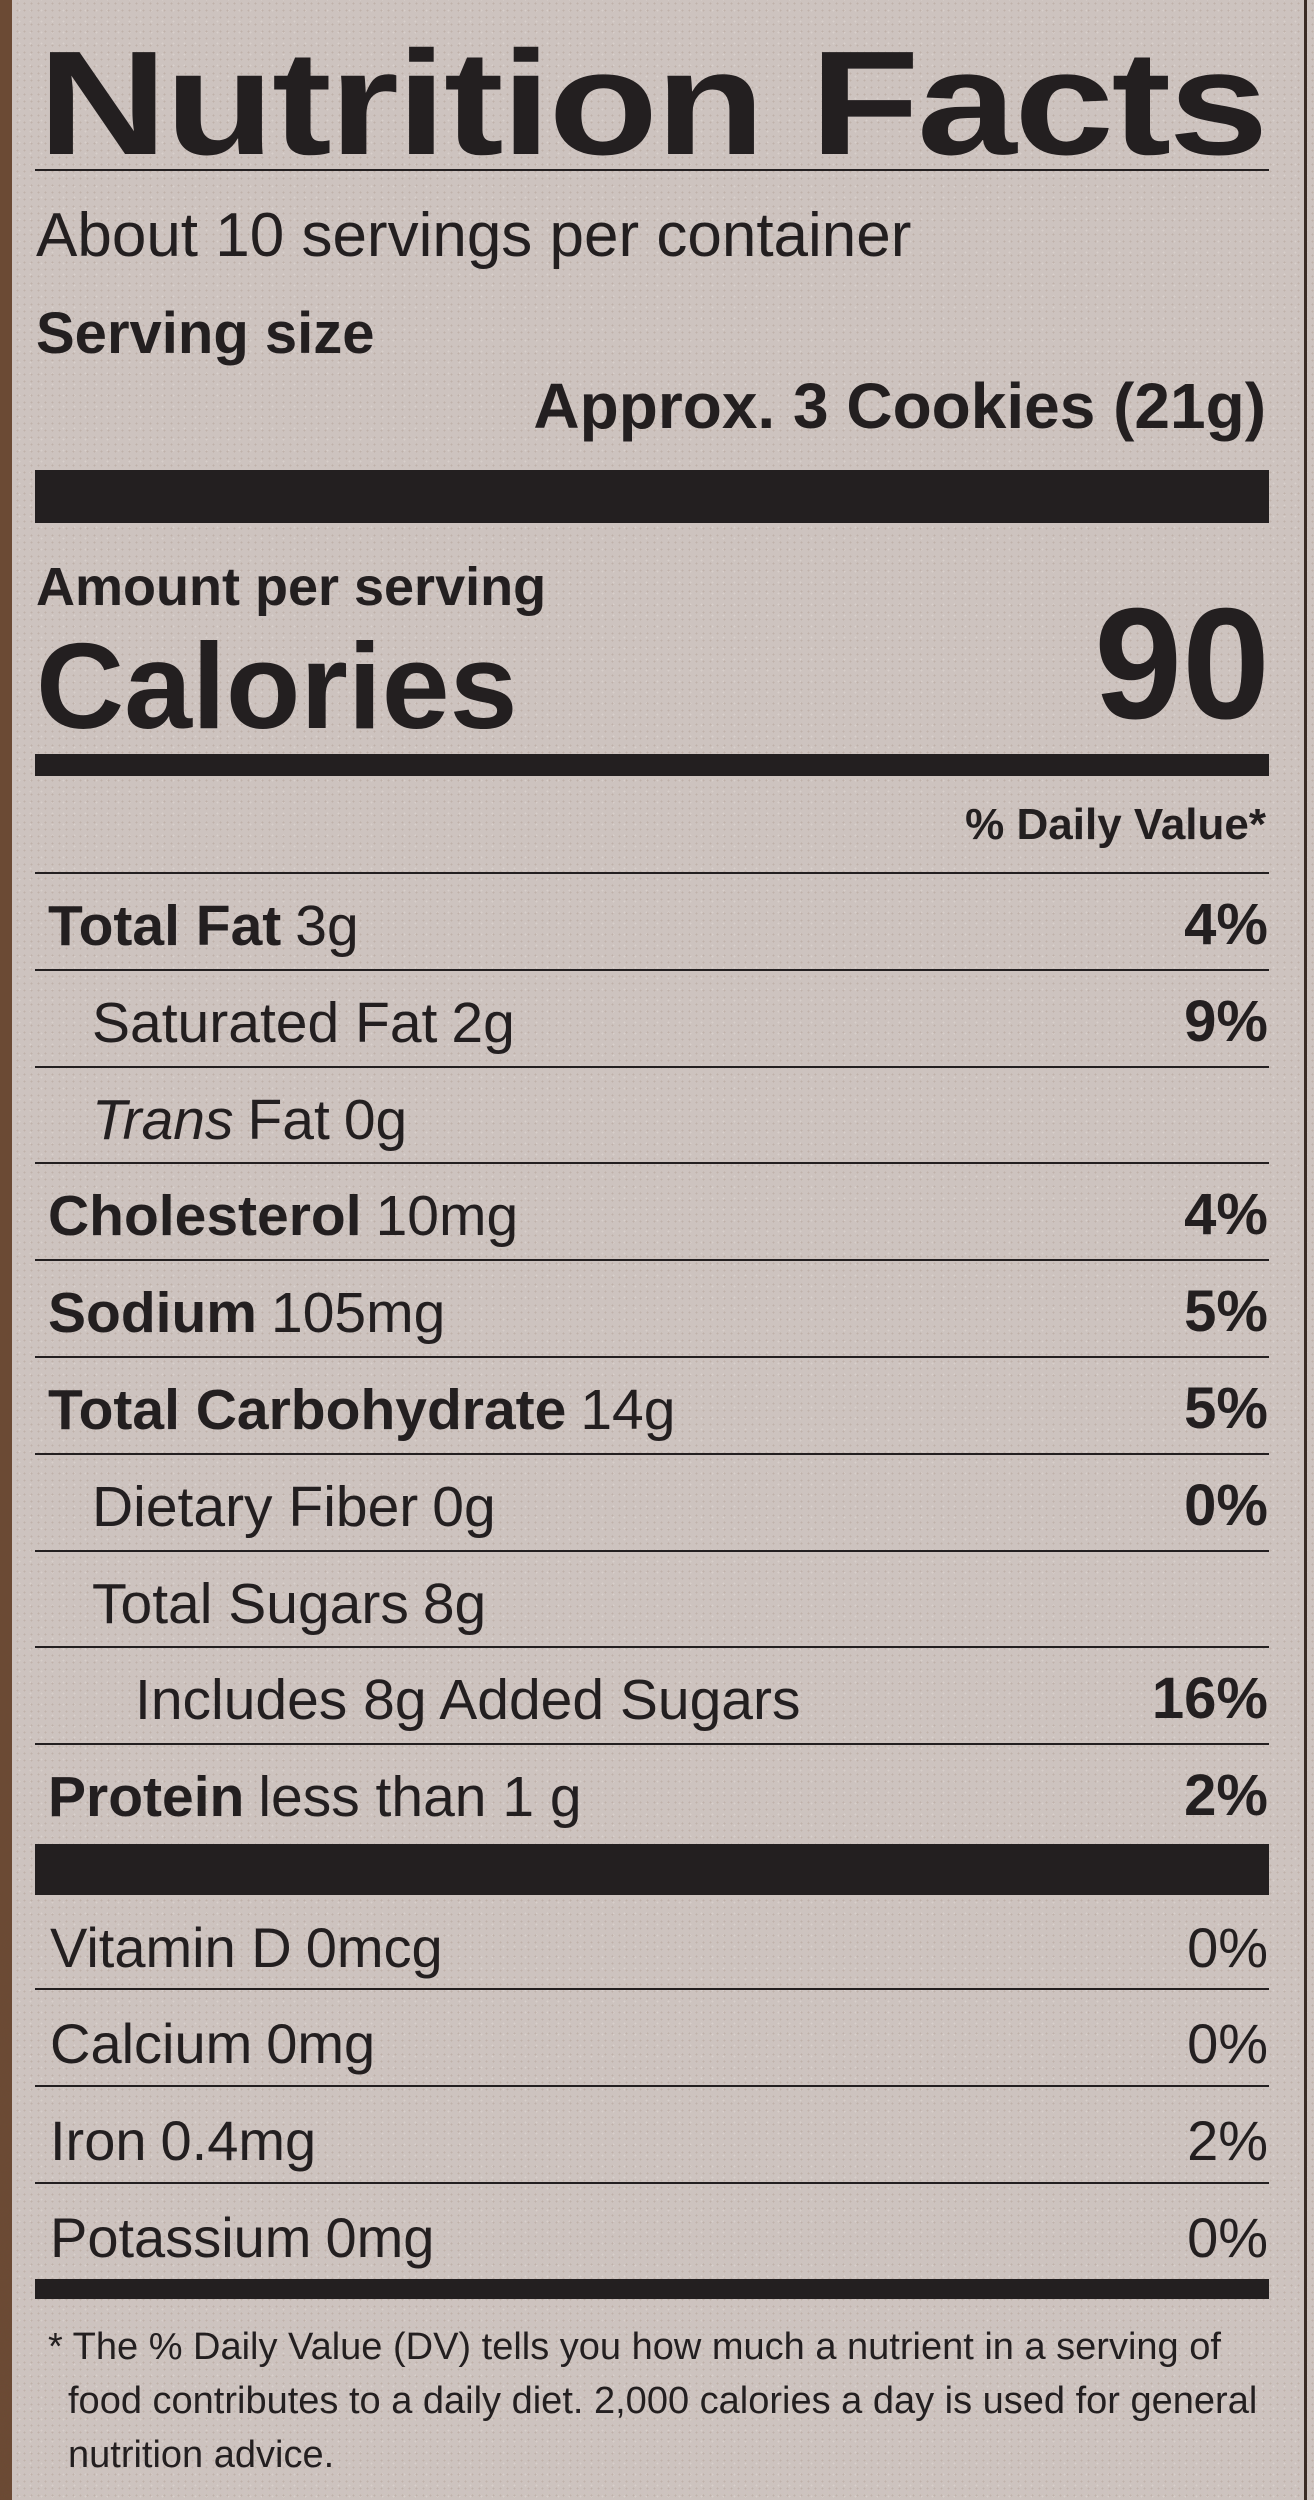  Describe the element at coordinates (98, 2140) in the screenshot. I see `vitamin-name: Iron` at that location.